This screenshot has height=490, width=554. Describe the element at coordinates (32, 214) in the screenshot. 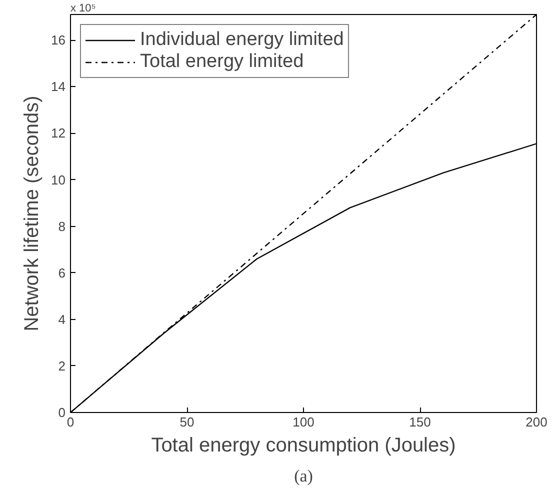

I see `y-axis-title: Network lifetime (seconds)` at that location.